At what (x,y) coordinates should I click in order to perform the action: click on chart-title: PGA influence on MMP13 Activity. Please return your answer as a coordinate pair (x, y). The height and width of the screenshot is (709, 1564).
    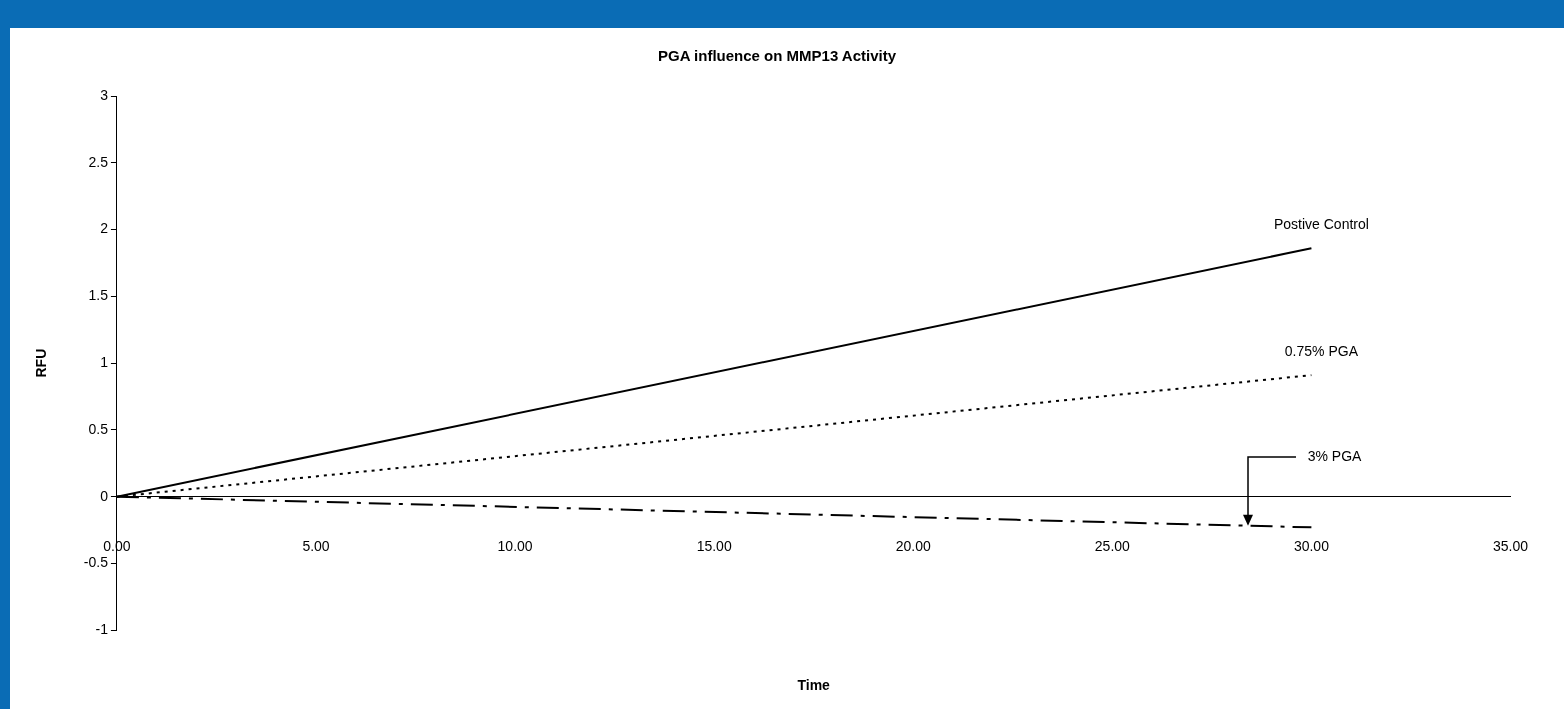
    Looking at the image, I should click on (777, 56).